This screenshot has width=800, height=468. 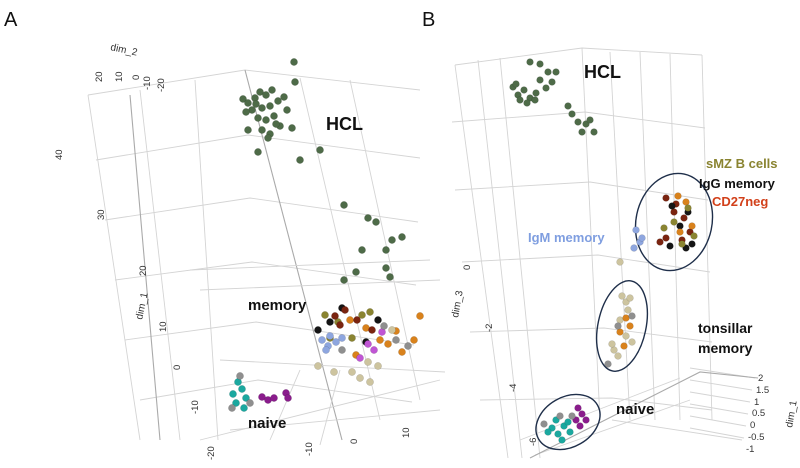 What do you see at coordinates (458, 303) in the screenshot?
I see `b-dim3-axis-label: dim_3` at bounding box center [458, 303].